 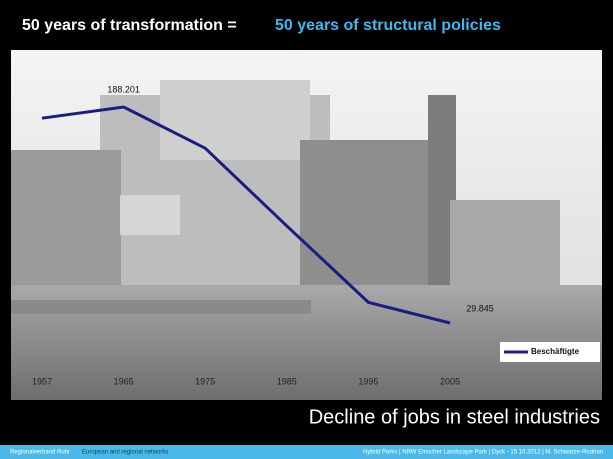 I want to click on x-tick-label: 1957, so click(x=42, y=381).